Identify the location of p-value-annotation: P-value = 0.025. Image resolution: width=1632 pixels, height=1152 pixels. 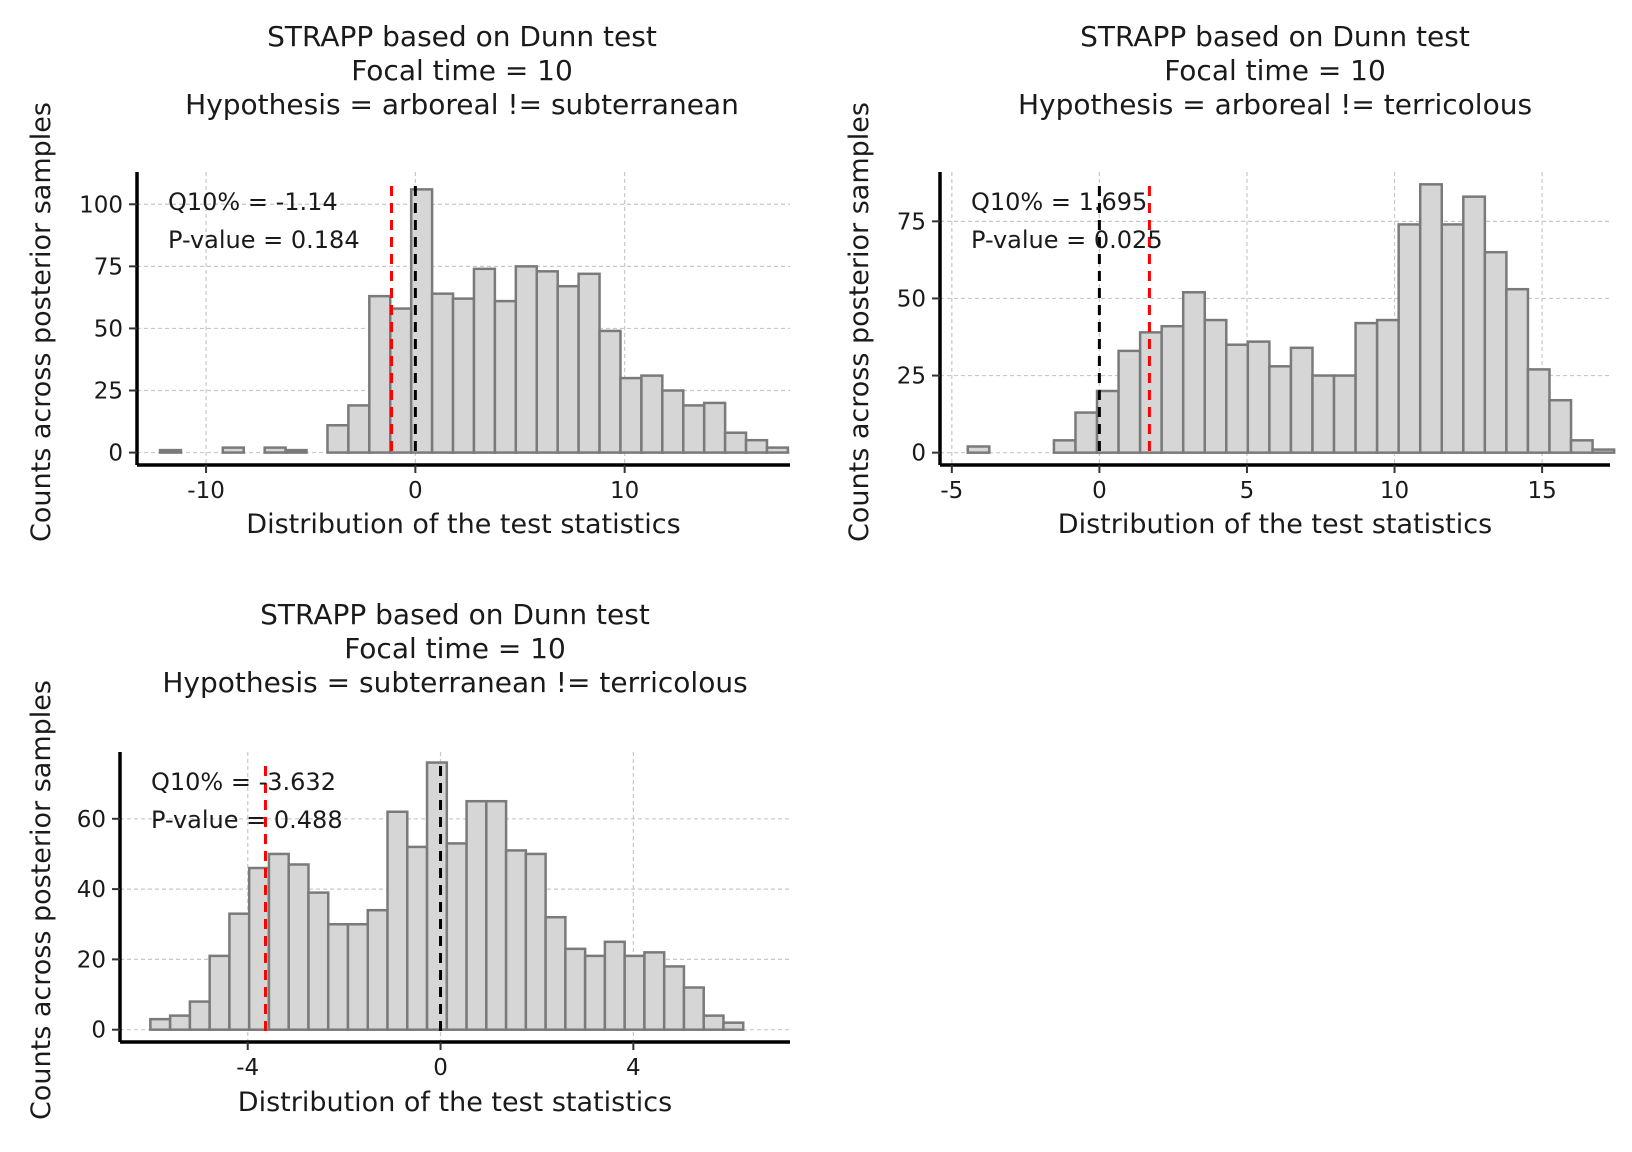
(1067, 240).